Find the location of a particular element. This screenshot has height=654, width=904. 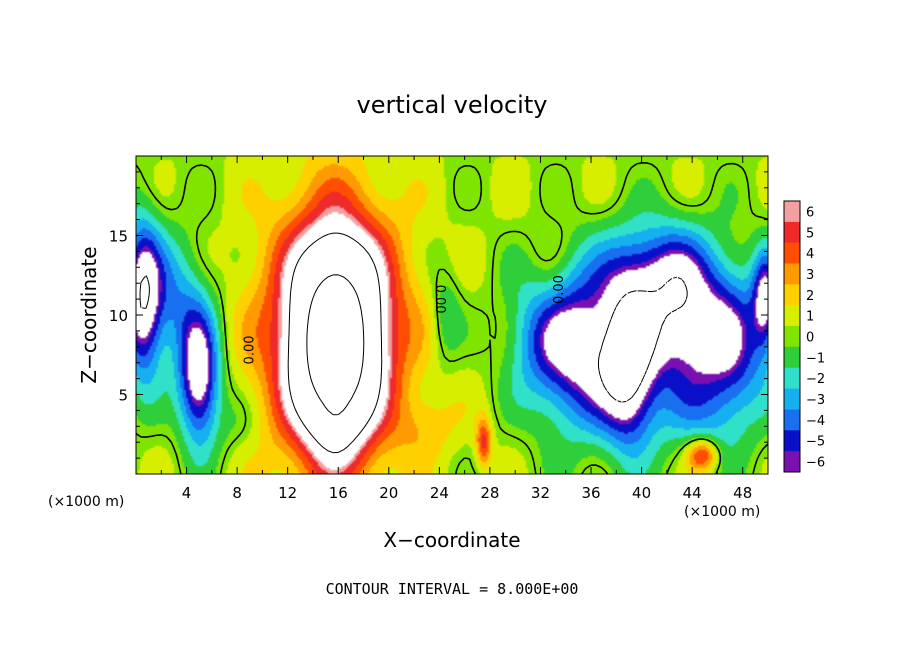

x-tick-label: 32 is located at coordinates (540, 493).